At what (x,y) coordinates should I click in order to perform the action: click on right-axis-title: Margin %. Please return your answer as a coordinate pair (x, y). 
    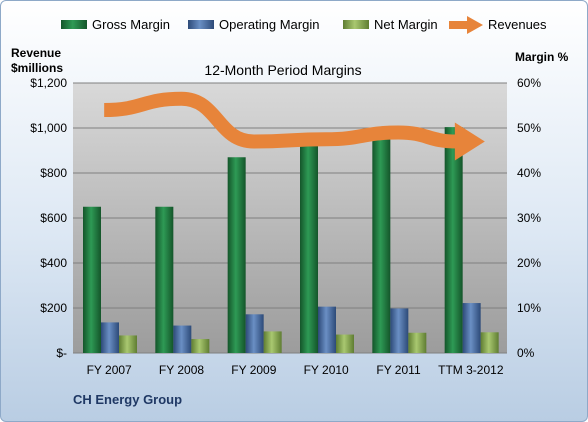
    Looking at the image, I should click on (542, 57).